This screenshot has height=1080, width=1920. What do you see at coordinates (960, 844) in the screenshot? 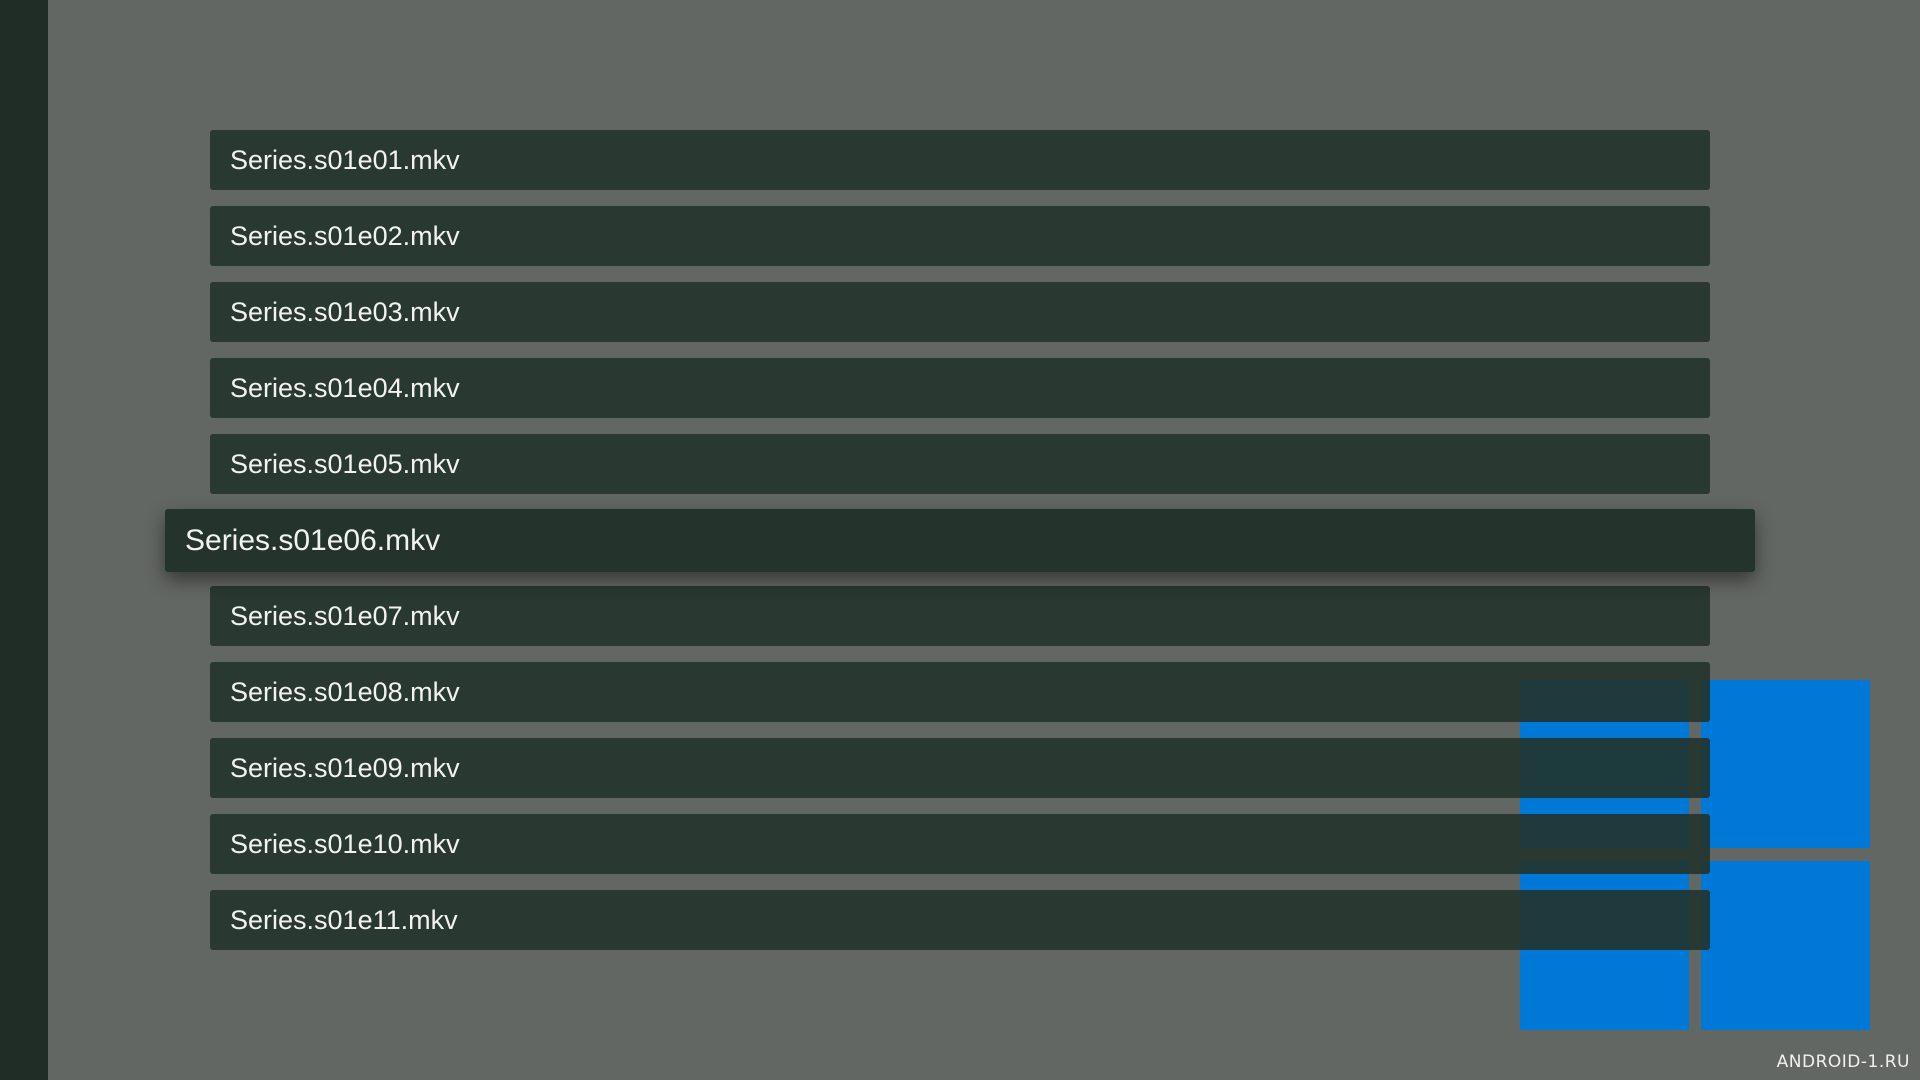
I see `file-item: Series.s01e10.mkv` at bounding box center [960, 844].